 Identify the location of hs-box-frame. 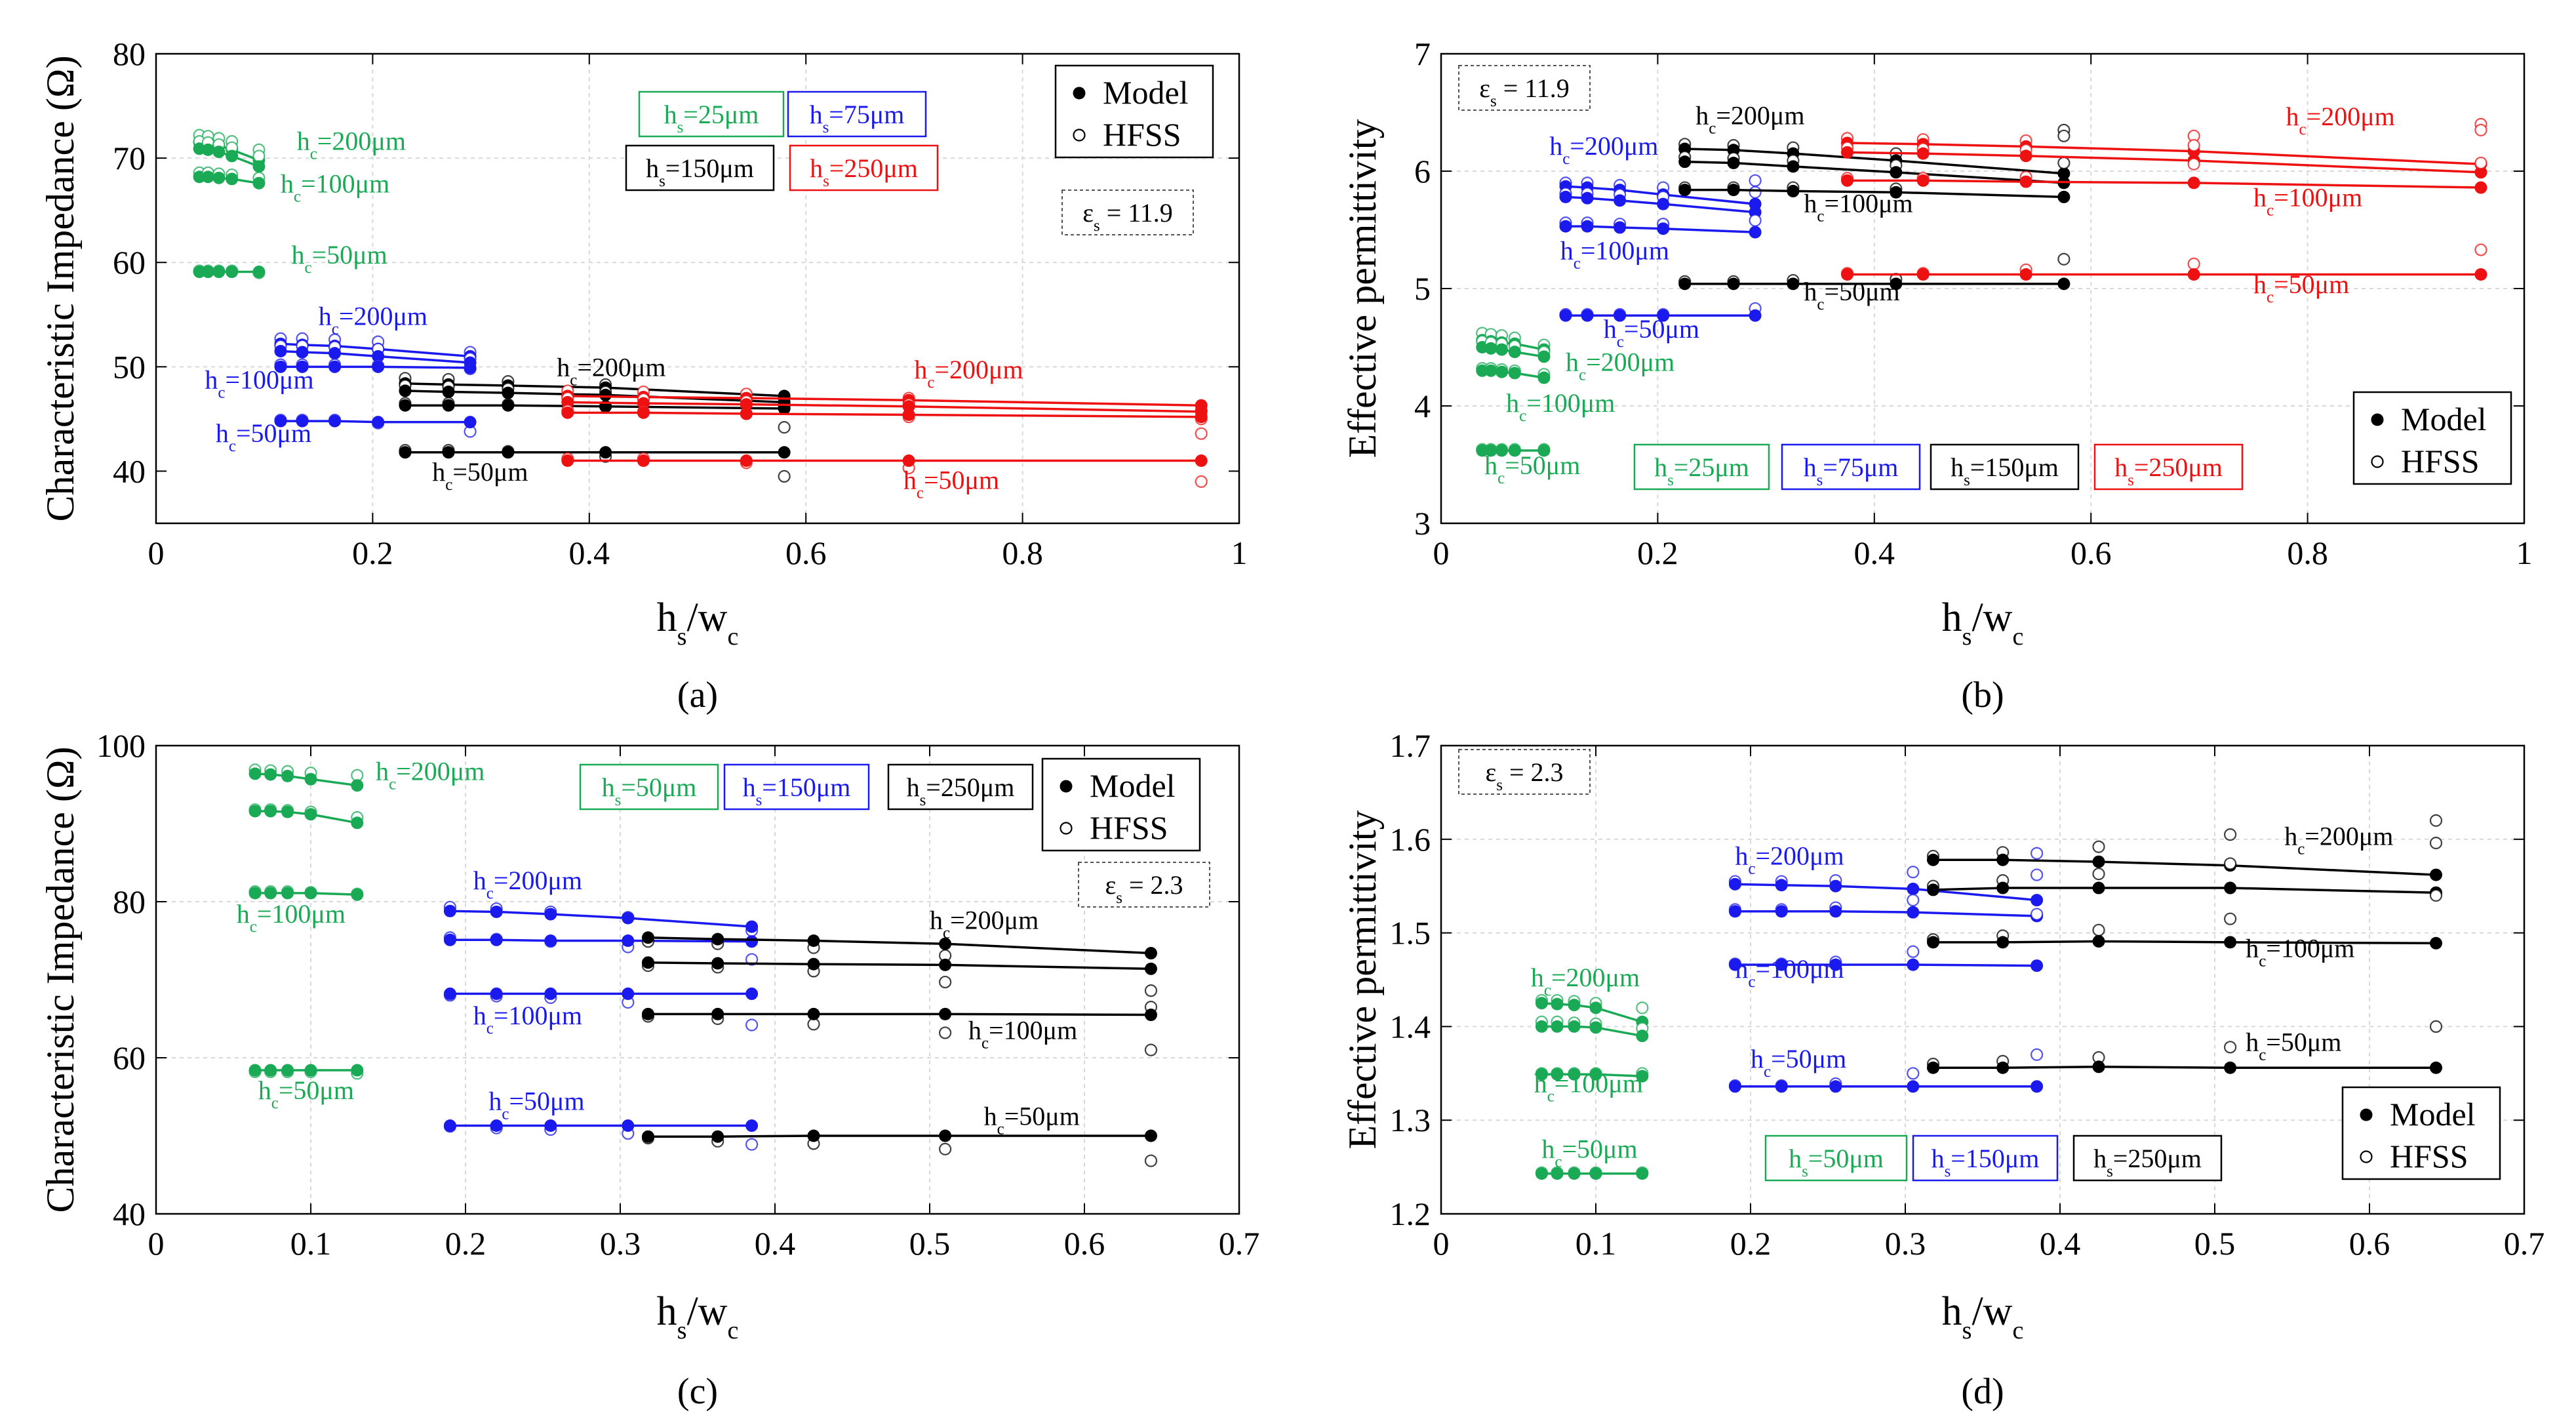
(711, 114).